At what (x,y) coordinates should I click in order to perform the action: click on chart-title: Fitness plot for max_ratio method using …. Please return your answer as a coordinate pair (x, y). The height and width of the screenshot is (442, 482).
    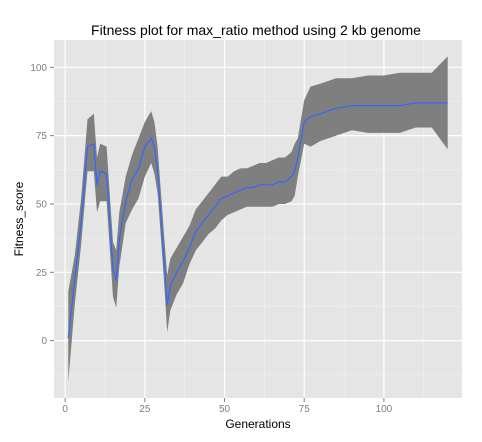
    Looking at the image, I should click on (256, 30).